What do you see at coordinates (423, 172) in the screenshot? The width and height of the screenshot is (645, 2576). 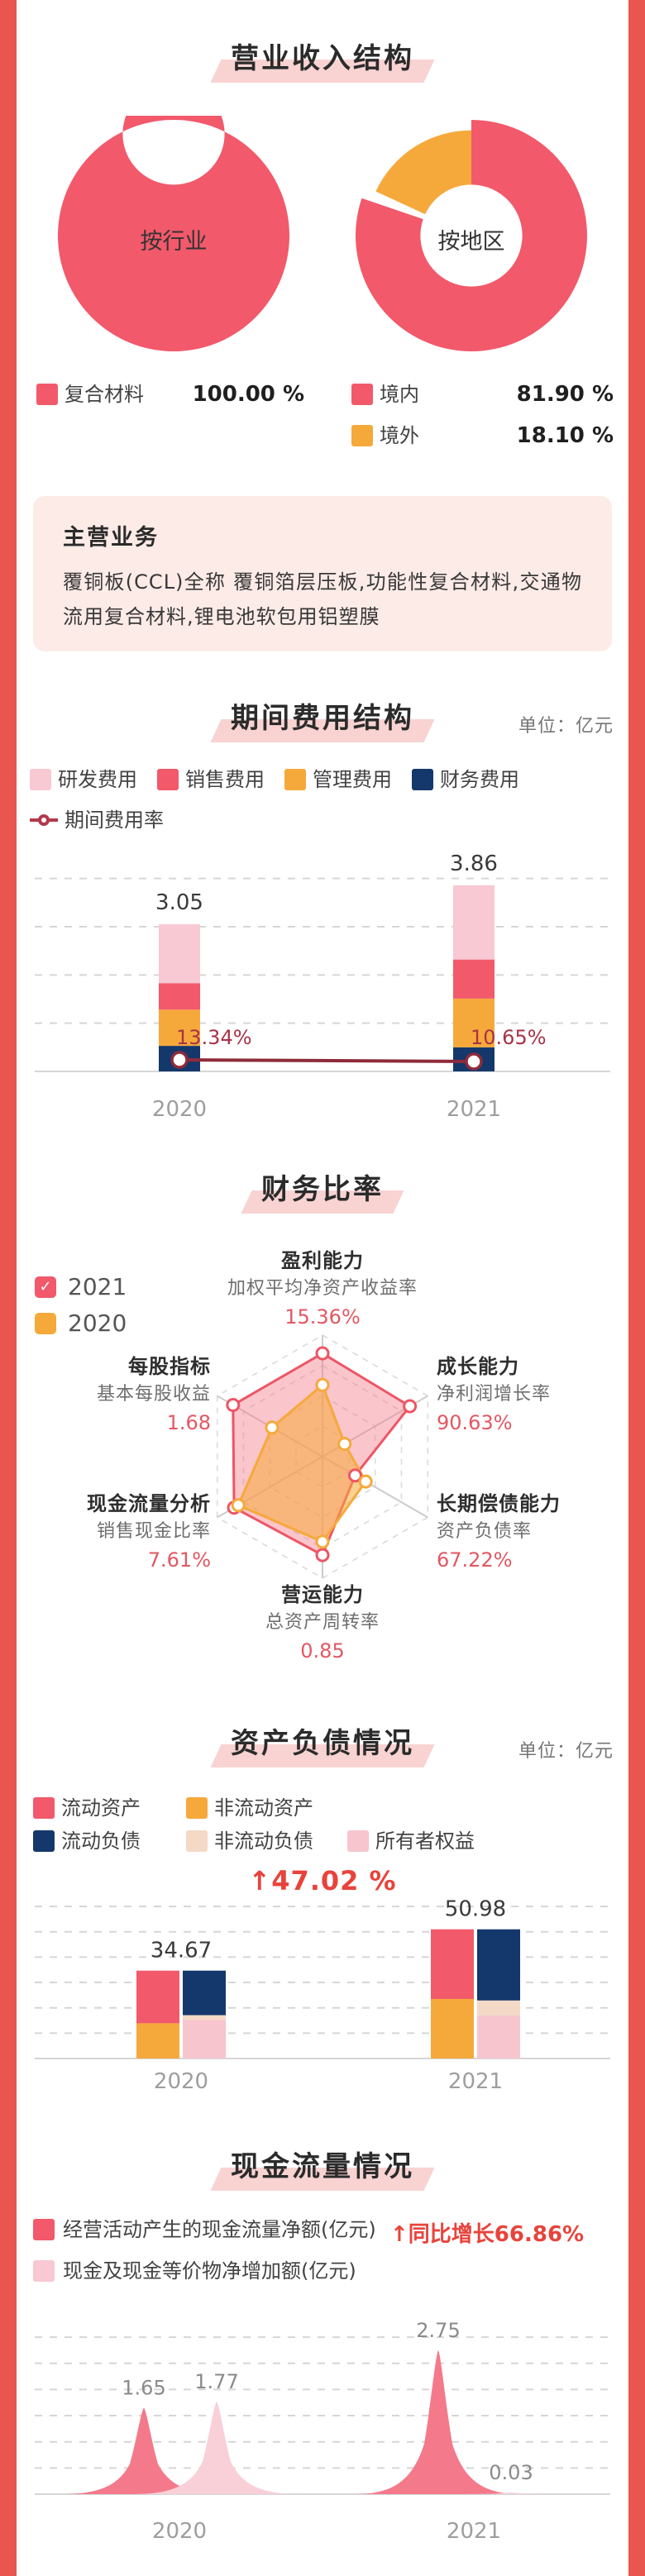 I see `donut-slice-境外` at bounding box center [423, 172].